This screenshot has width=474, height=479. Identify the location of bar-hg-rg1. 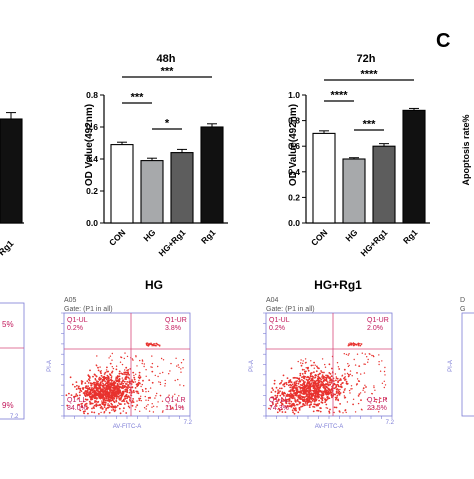
(384, 184).